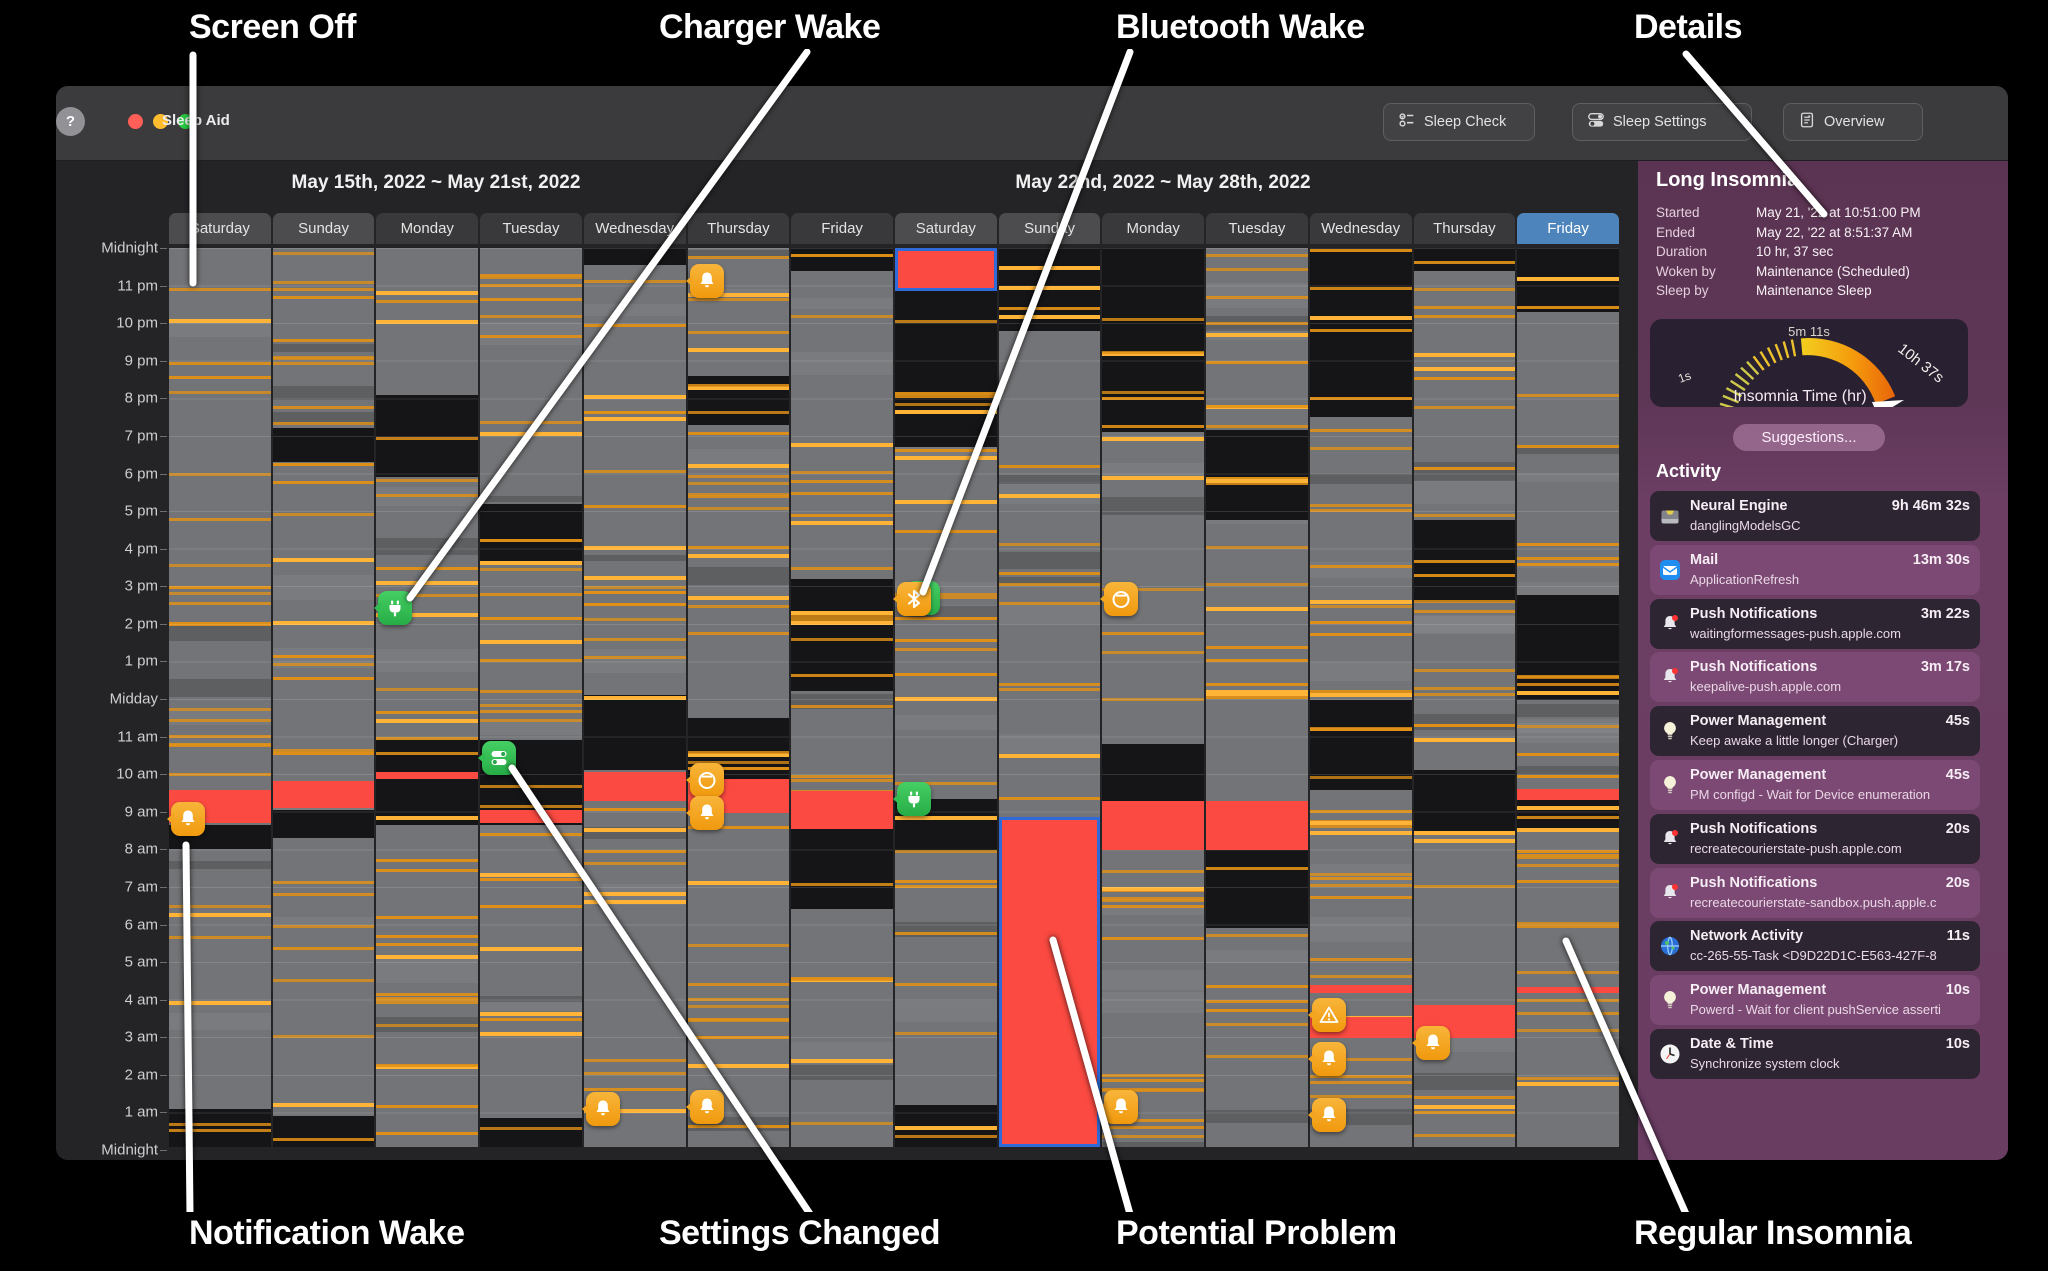 This screenshot has height=1271, width=2048. What do you see at coordinates (1049, 228) in the screenshot?
I see `tab-sunday-2: Sunday` at bounding box center [1049, 228].